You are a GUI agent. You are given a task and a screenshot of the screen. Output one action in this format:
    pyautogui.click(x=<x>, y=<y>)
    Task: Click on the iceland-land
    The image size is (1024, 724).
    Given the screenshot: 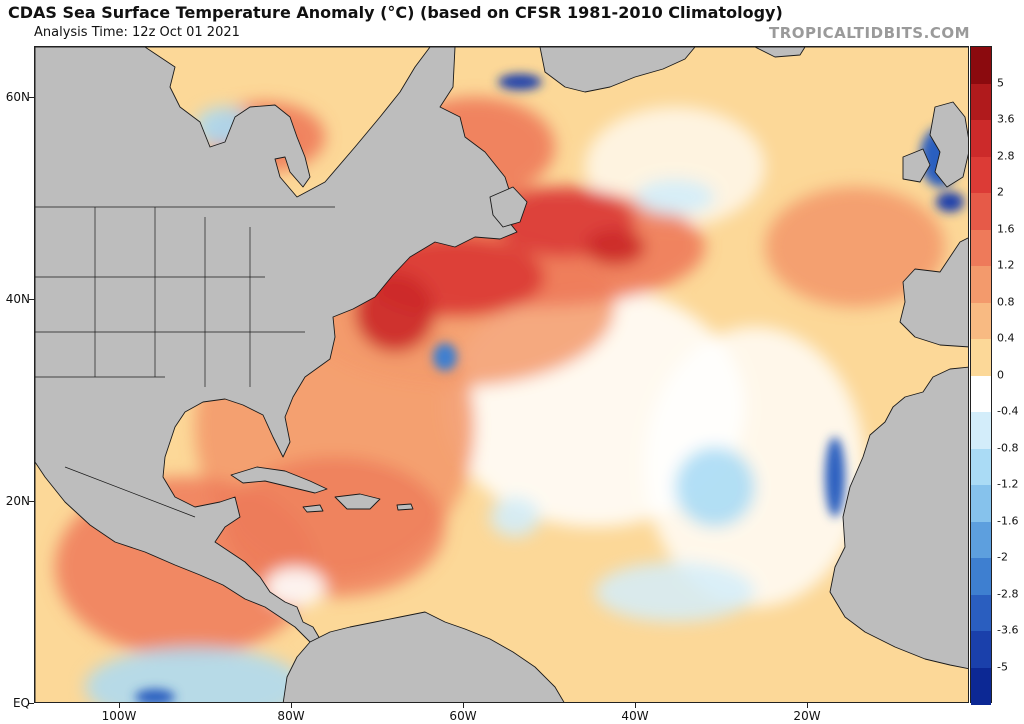 What is the action you would take?
    pyautogui.click(x=780, y=52)
    